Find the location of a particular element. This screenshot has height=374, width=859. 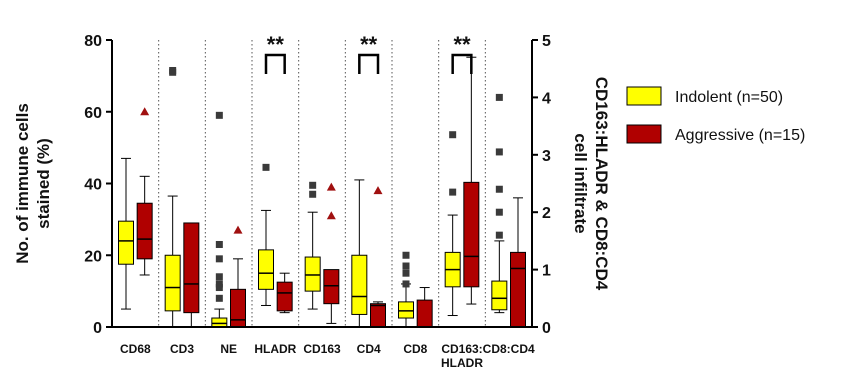

right-tick-label: 1 is located at coordinates (546, 271).